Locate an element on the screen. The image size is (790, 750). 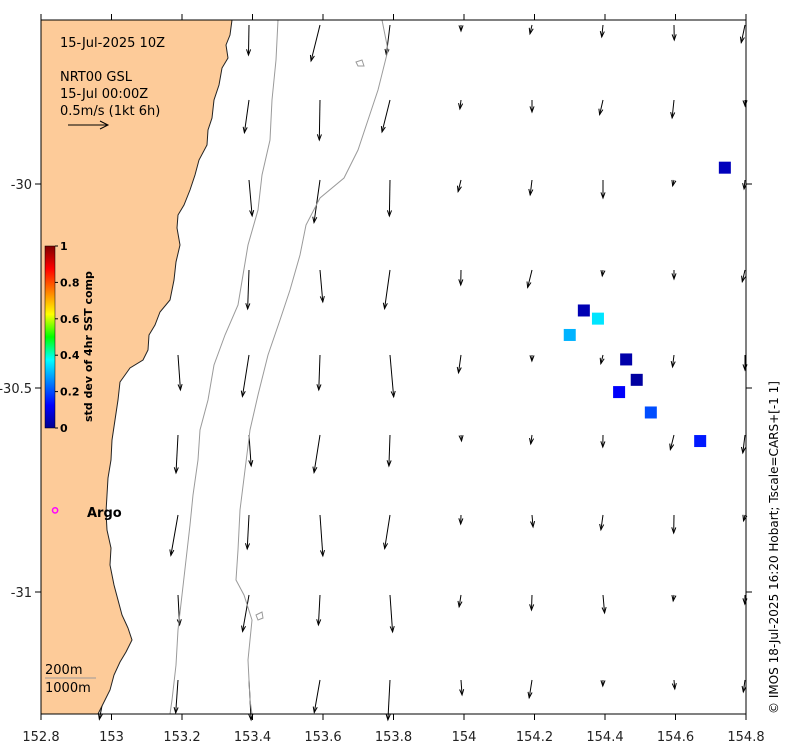
x-tick-label: 153.4 is located at coordinates (252, 737).